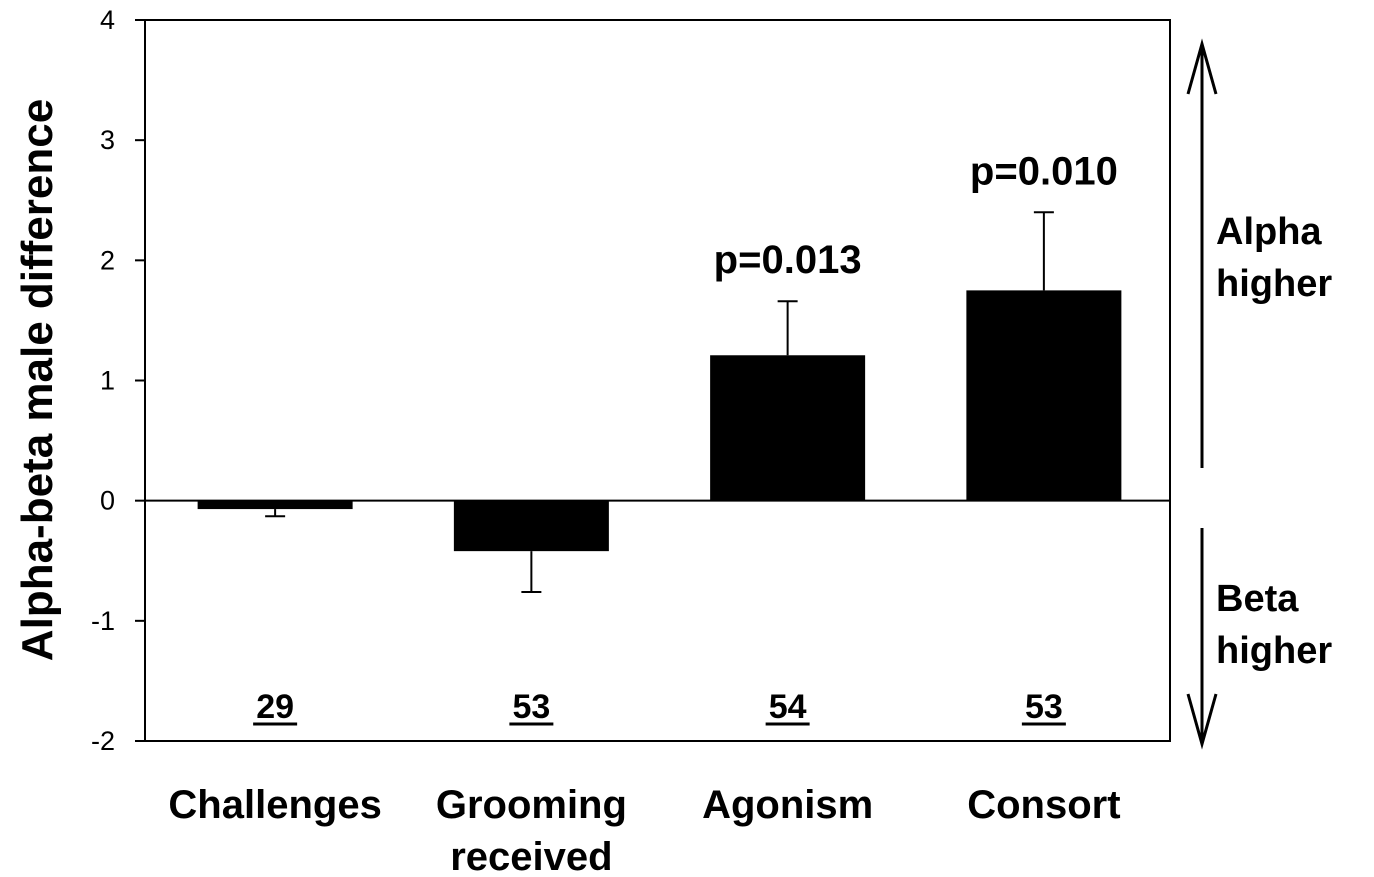  I want to click on beta-higher-label: Beta, so click(1257, 599).